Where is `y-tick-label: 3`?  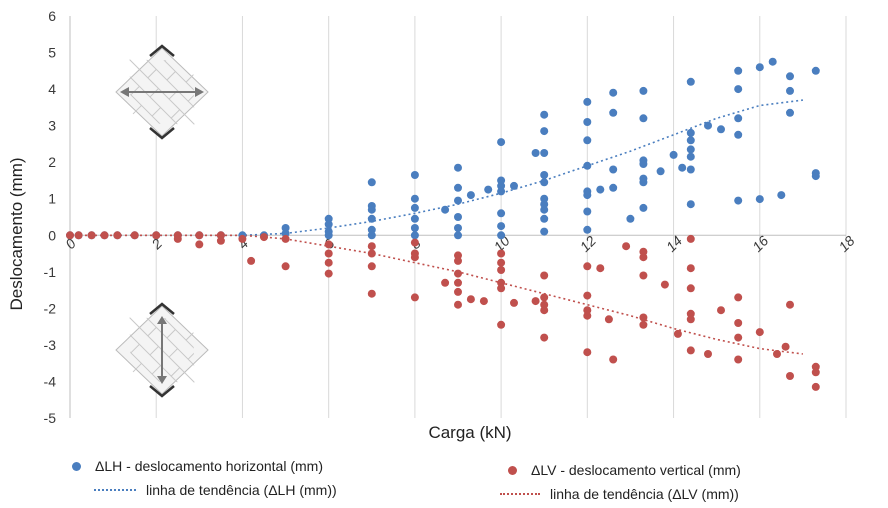 y-tick-label: 3 is located at coordinates (52, 126).